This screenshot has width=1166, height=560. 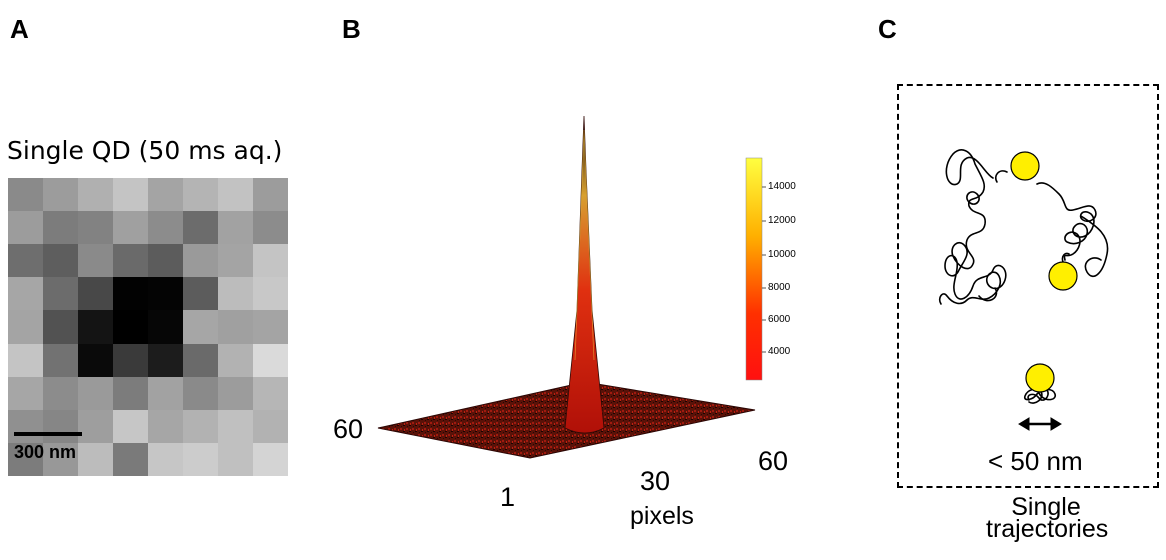 I want to click on caption-line-2: trajectories, so click(x=1047, y=529).